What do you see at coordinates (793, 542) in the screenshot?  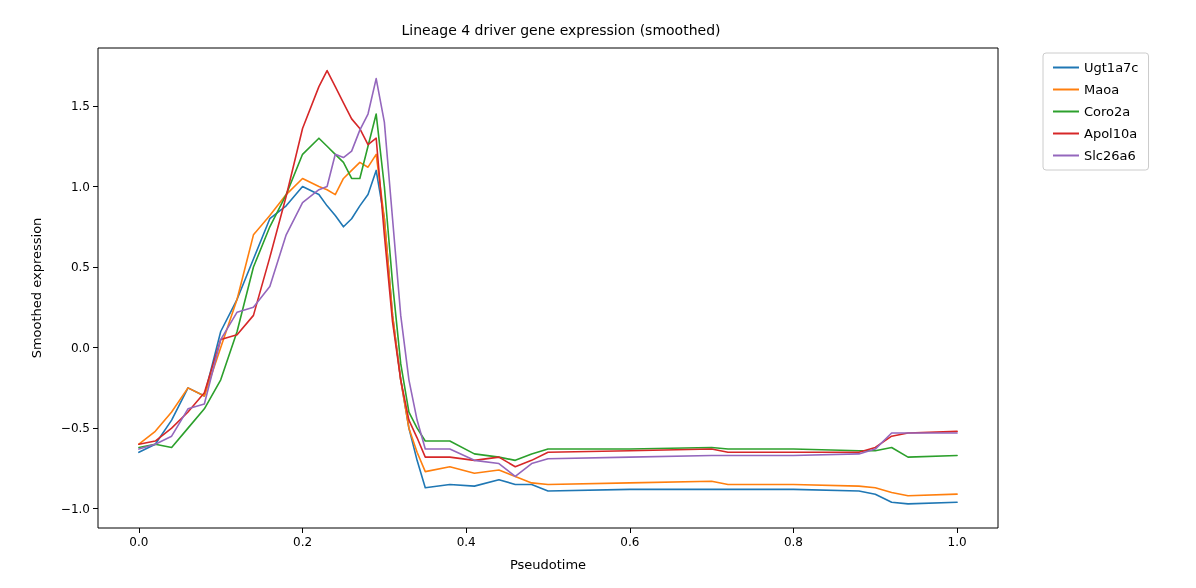 I see `x-tick-label: 0.8` at bounding box center [793, 542].